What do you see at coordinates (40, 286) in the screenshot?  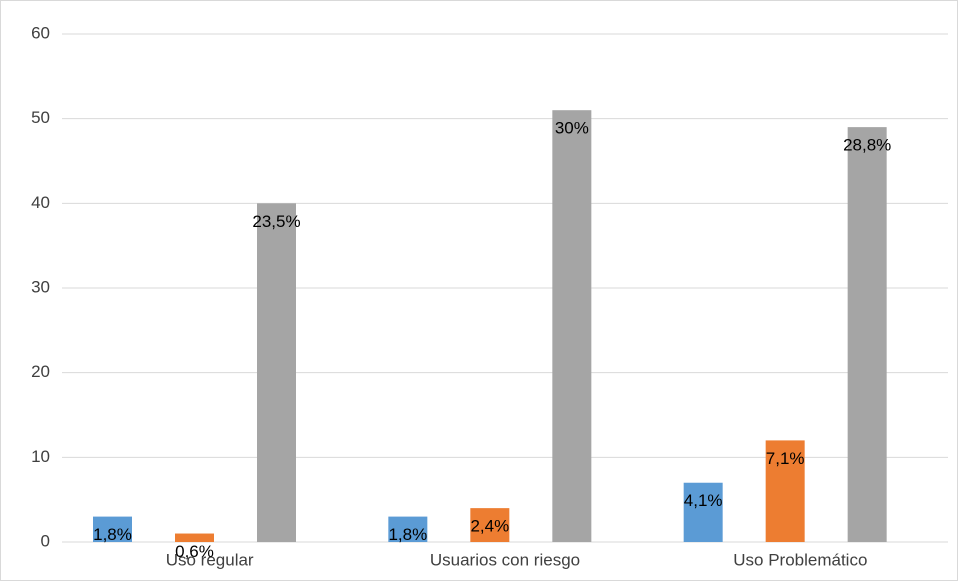 I see `y-tick-label: 30` at bounding box center [40, 286].